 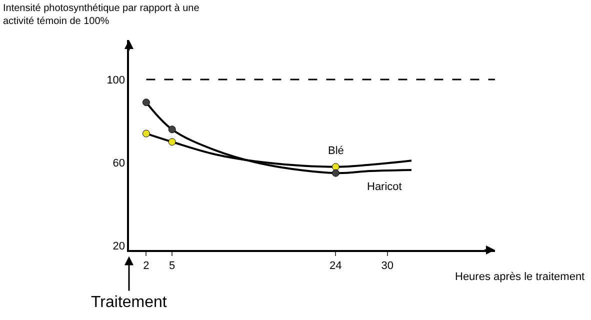 I want to click on x-tick-label: 5, so click(x=172, y=266).